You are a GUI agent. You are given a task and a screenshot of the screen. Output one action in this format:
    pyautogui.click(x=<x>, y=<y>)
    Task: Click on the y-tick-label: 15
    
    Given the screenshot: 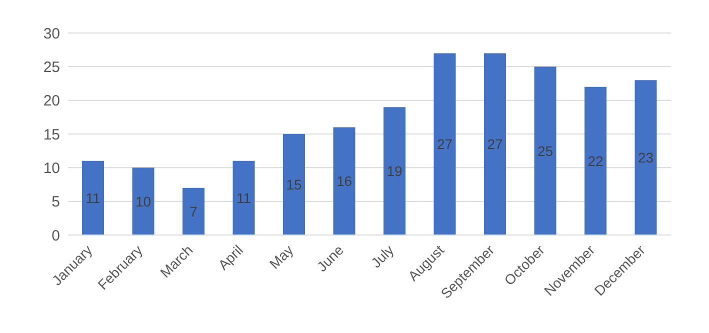 What is the action you would take?
    pyautogui.click(x=51, y=135)
    